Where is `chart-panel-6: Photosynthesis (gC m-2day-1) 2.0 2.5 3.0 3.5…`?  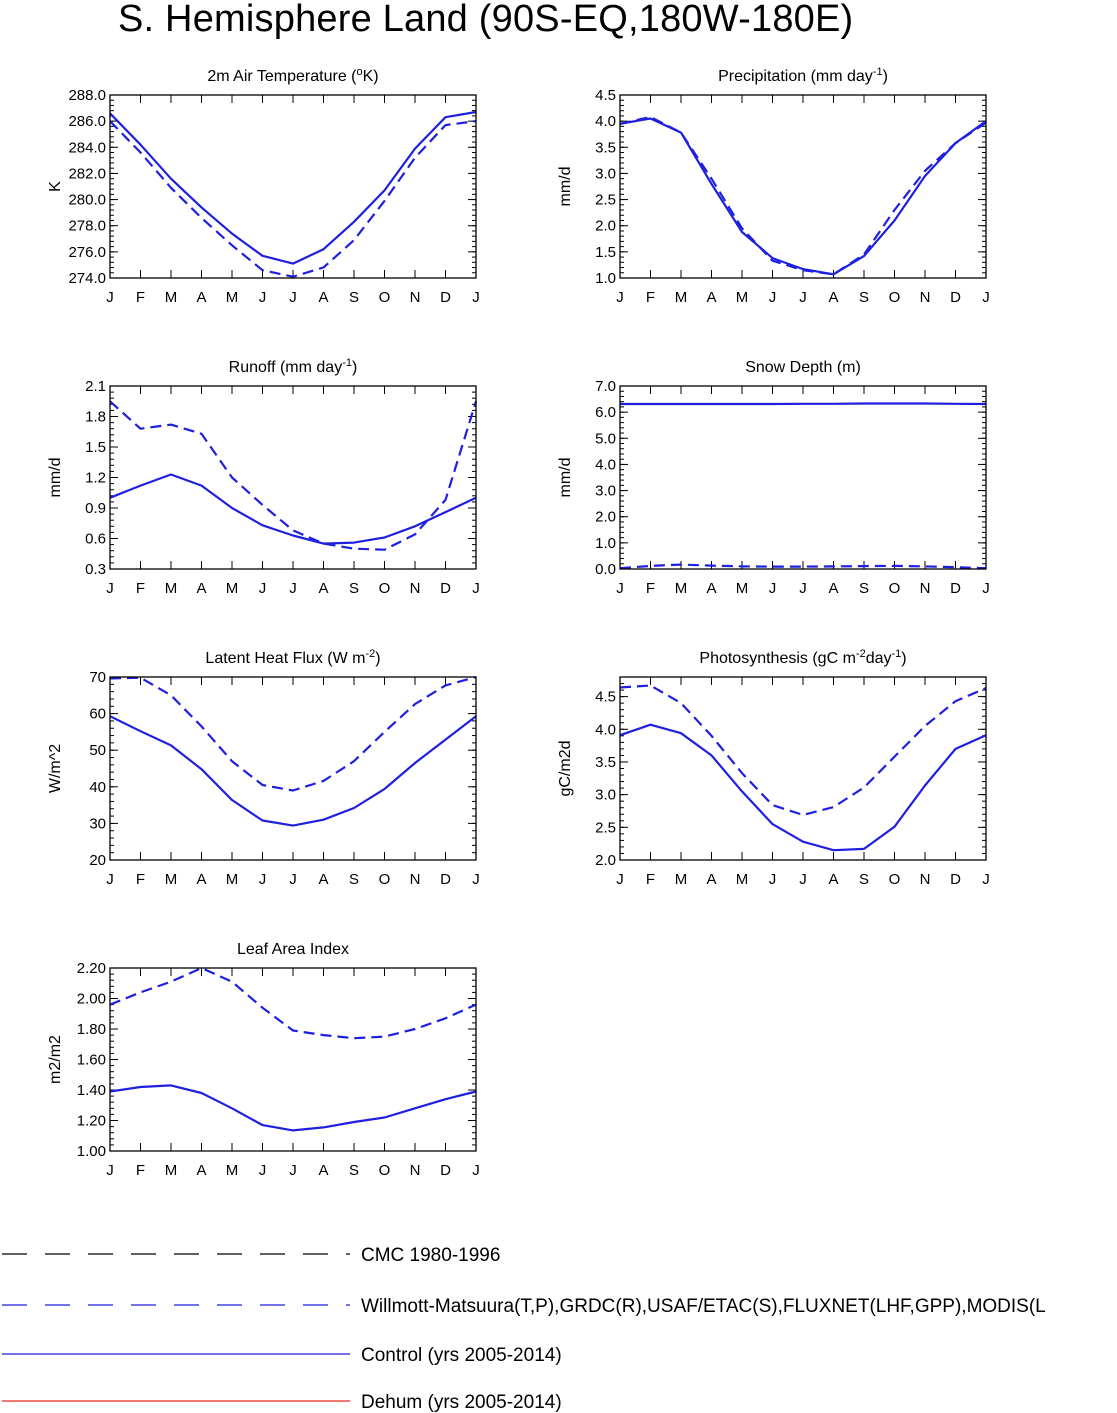 chart-panel-6: Photosynthesis (gC m-2day-1) 2.0 2.5 3.0 3.5… is located at coordinates (773, 768).